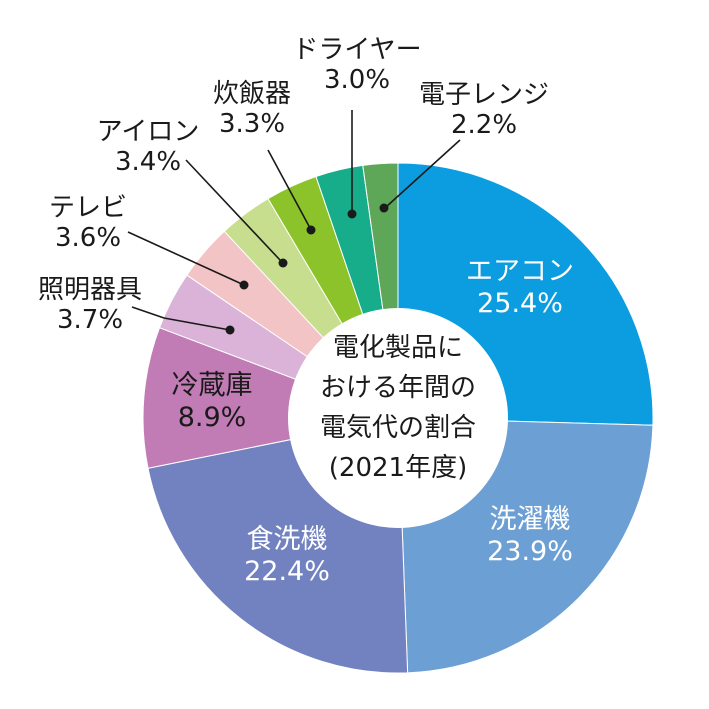  What do you see at coordinates (88, 238) in the screenshot?
I see `slice-pct-tv: 3.6%` at bounding box center [88, 238].